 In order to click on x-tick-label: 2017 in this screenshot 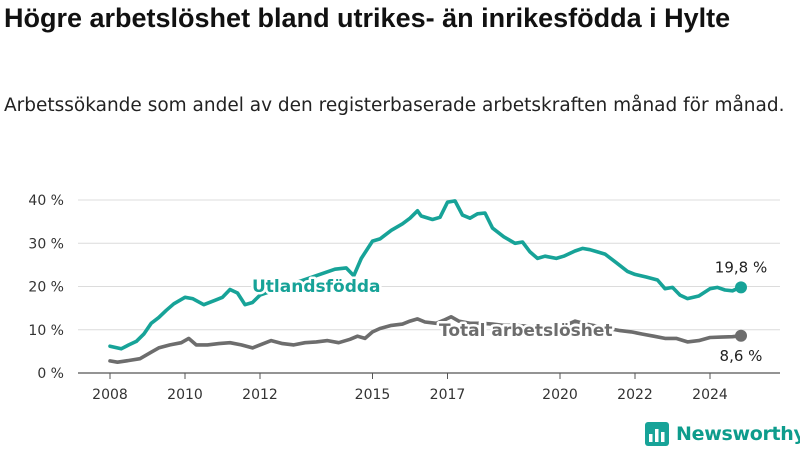, I will do `click(448, 395)`.